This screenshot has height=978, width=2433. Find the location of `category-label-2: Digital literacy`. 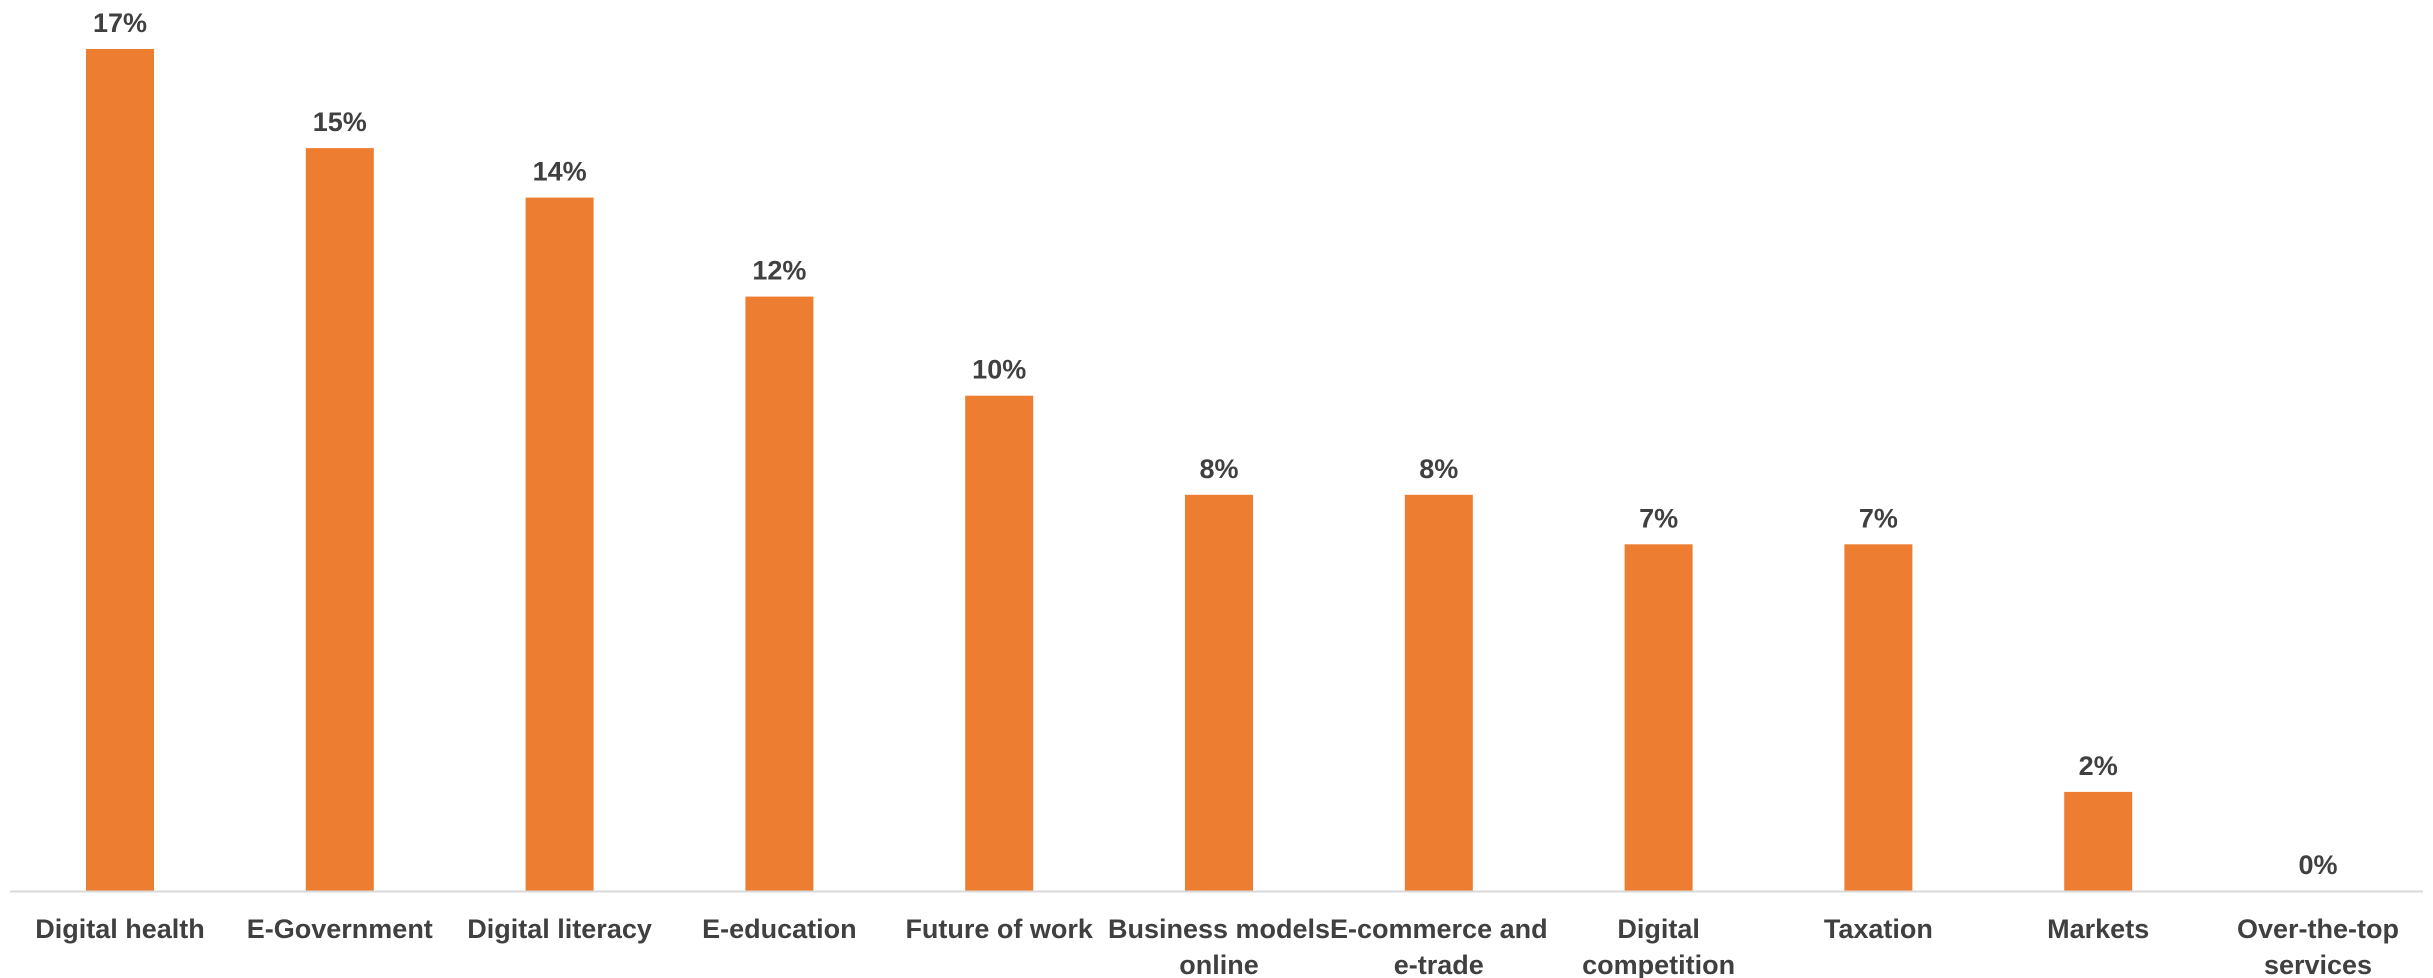

category-label-2: Digital literacy is located at coordinates (559, 929).